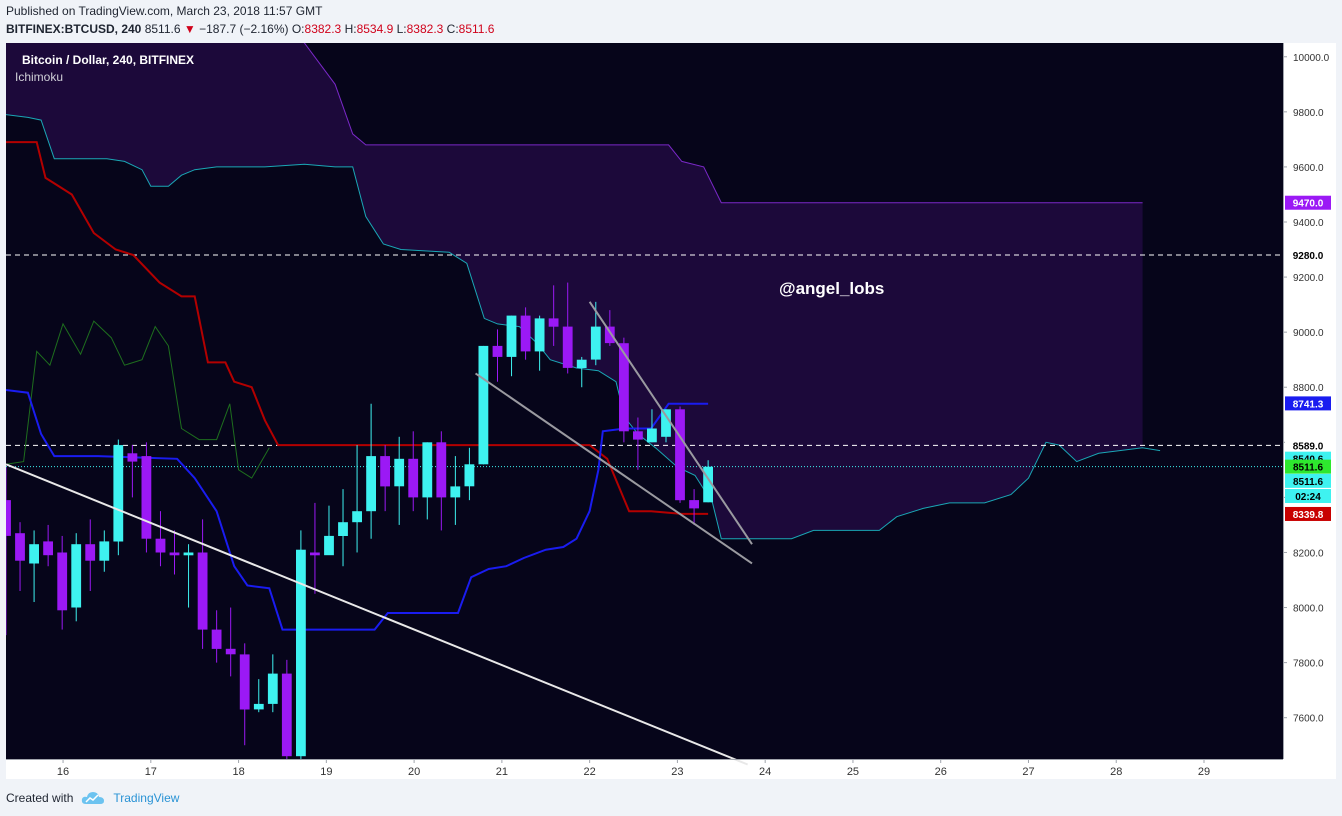 This screenshot has width=1342, height=816. I want to click on price-label-1: 9280.0, so click(1308, 255).